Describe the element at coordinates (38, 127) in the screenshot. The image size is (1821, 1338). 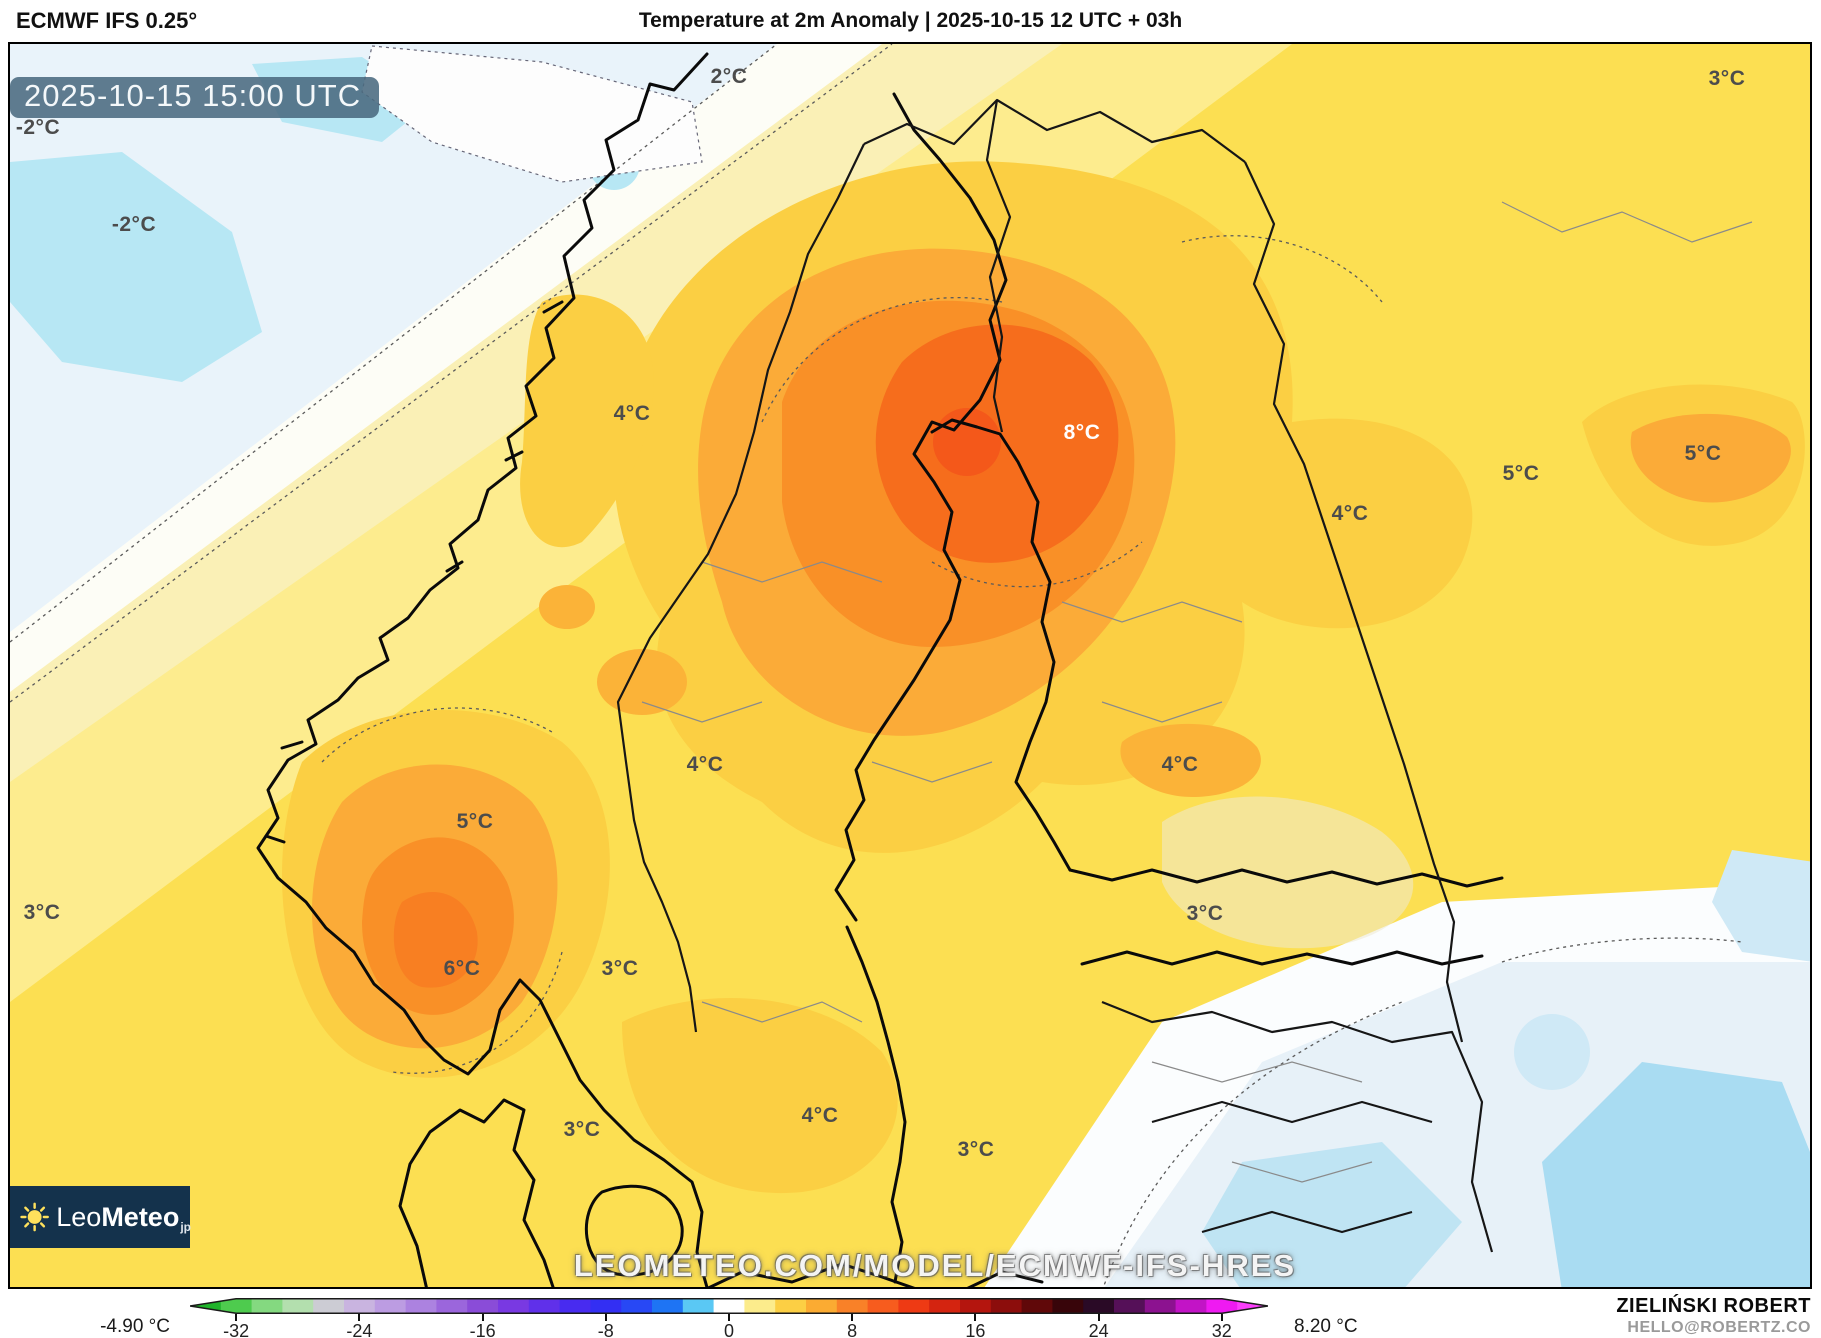
I see `temperature-label: -2°C` at that location.